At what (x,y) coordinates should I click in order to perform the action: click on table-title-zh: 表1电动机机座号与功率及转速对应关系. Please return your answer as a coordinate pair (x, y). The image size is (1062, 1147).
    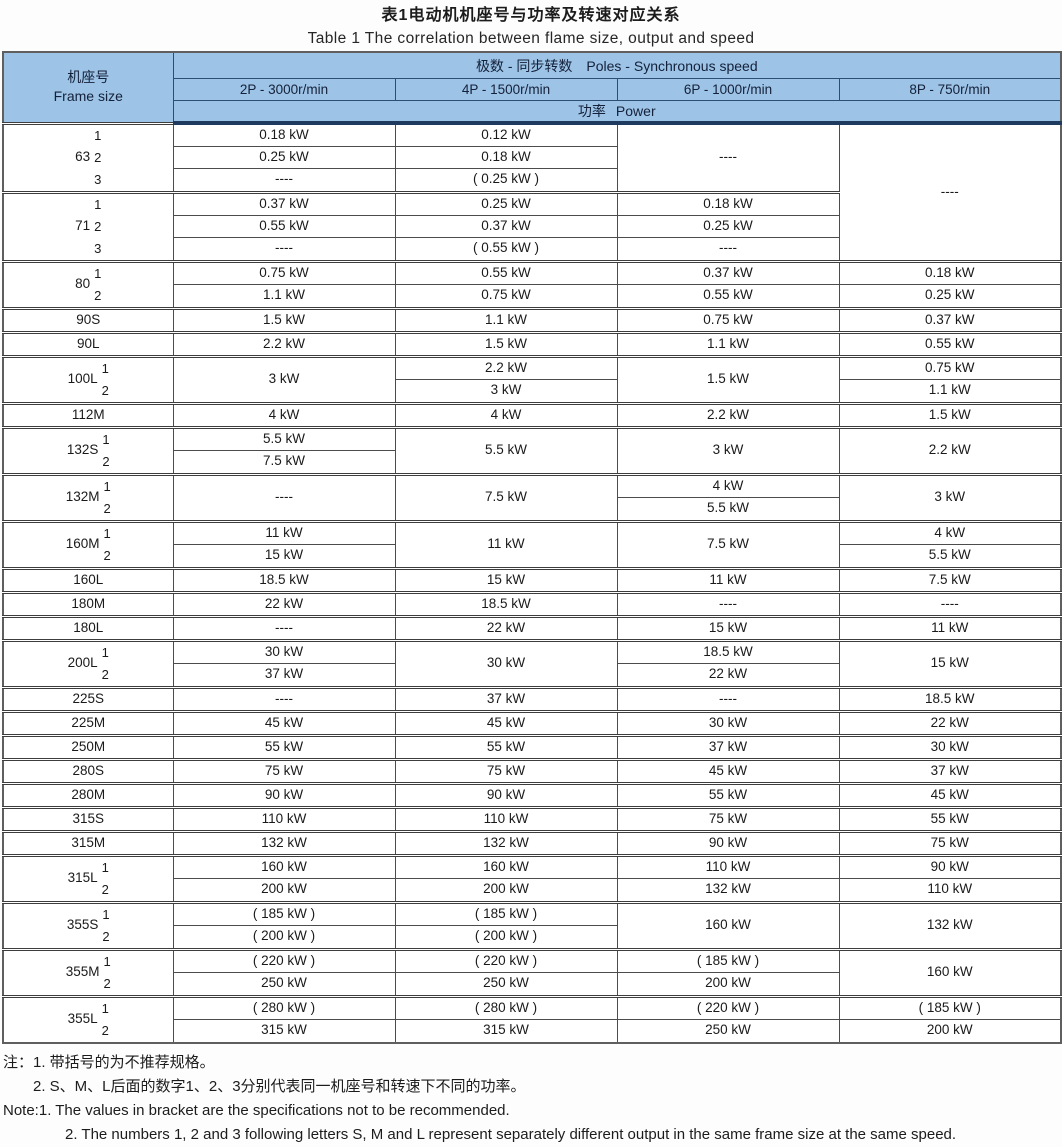
    Looking at the image, I should click on (531, 15).